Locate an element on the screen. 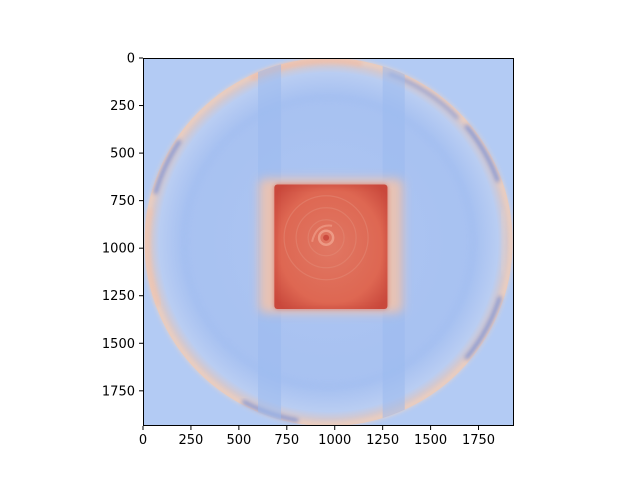 This screenshot has width=640, height=485. square-region is located at coordinates (331, 247).